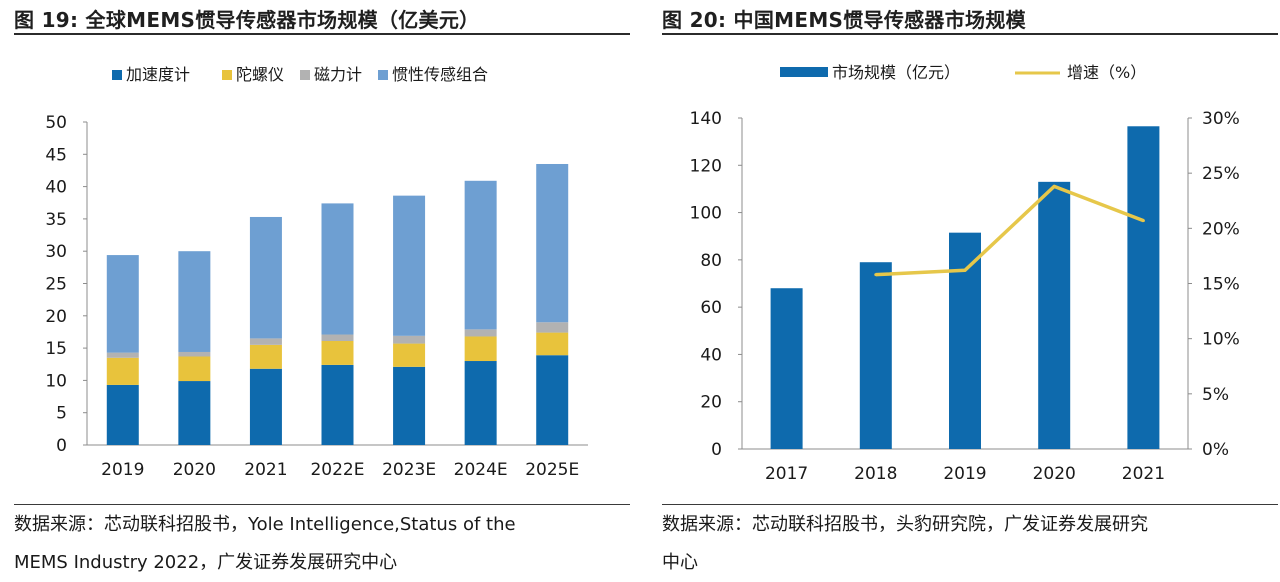 This screenshot has width=1280, height=582. What do you see at coordinates (552, 470) in the screenshot?
I see `x-tick-label: 2025E` at bounding box center [552, 470].